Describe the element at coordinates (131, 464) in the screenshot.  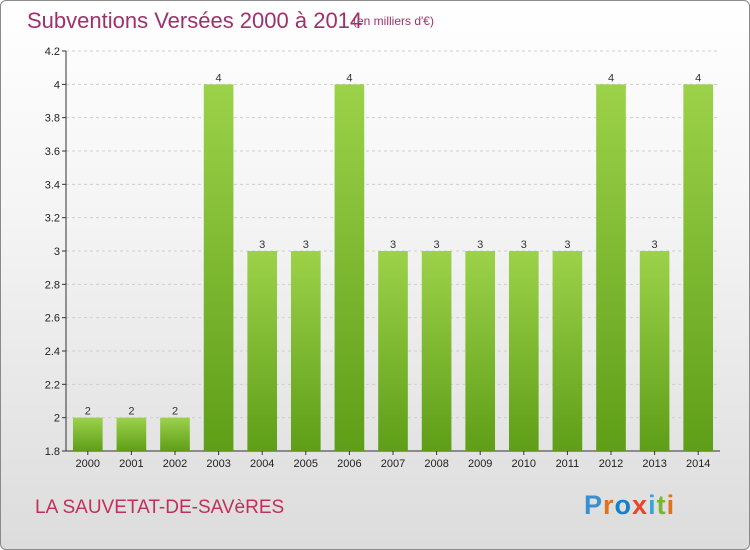
I see `x-tick-label: 2001` at that location.